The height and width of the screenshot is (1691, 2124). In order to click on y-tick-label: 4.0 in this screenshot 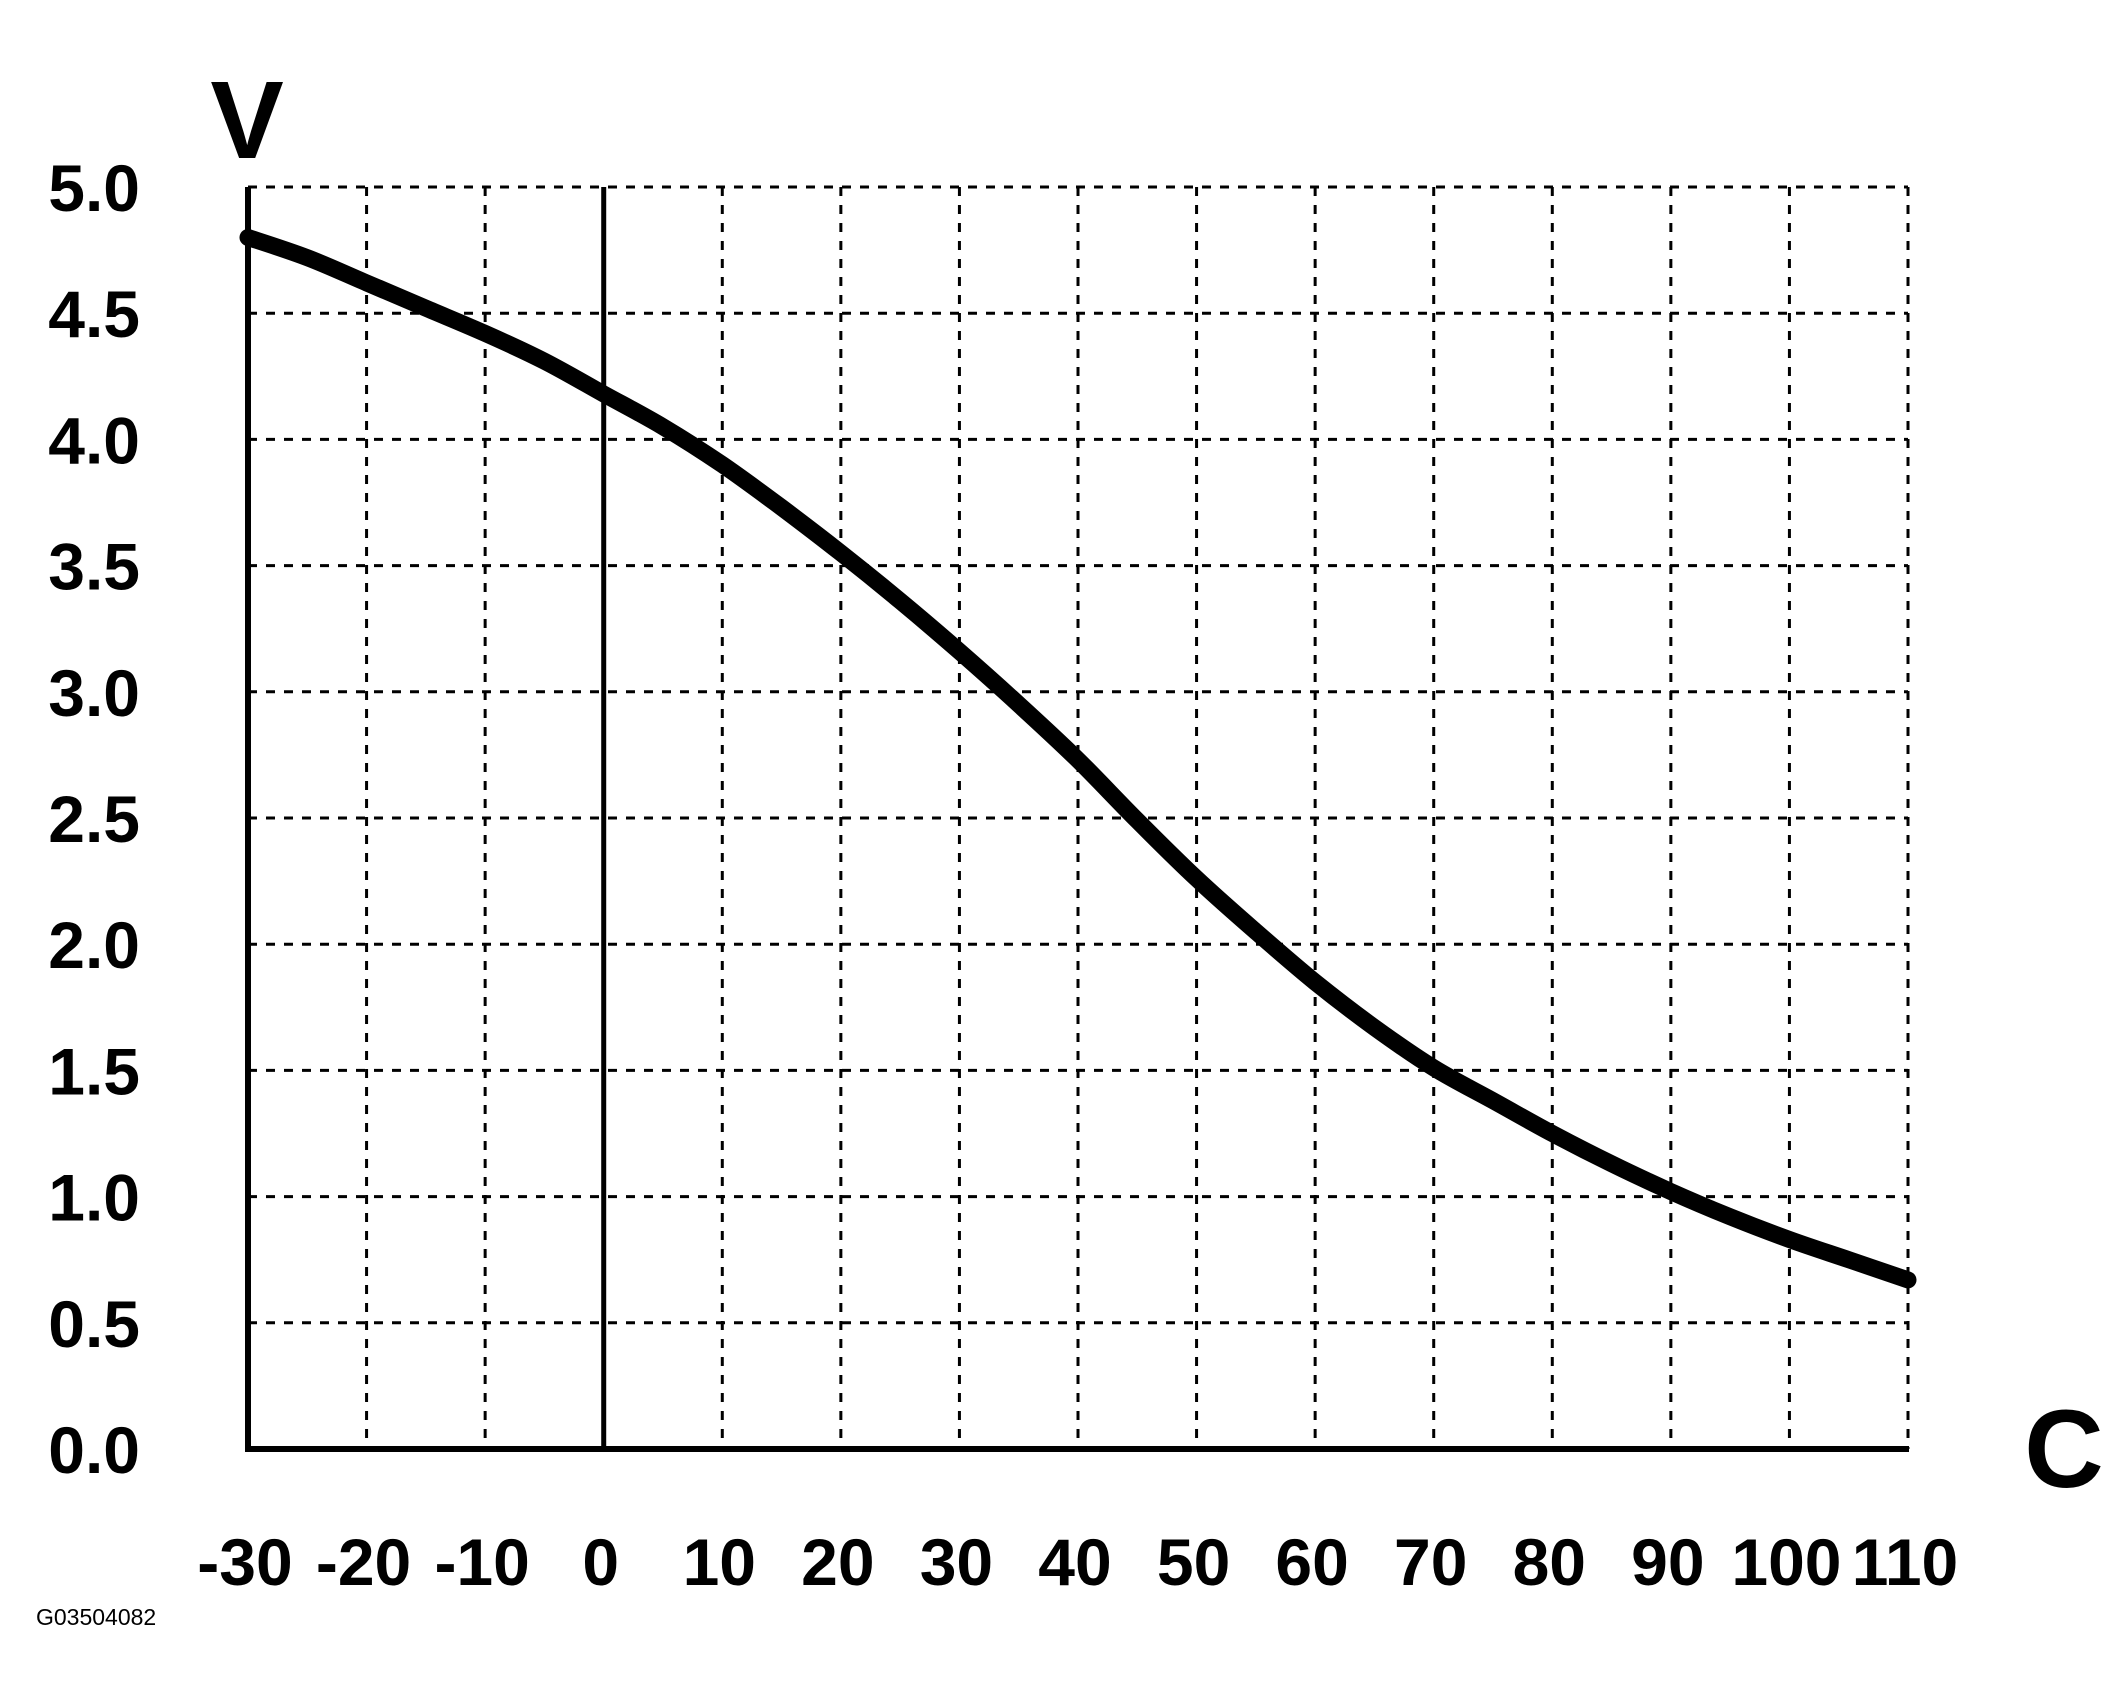, I will do `click(94, 440)`.